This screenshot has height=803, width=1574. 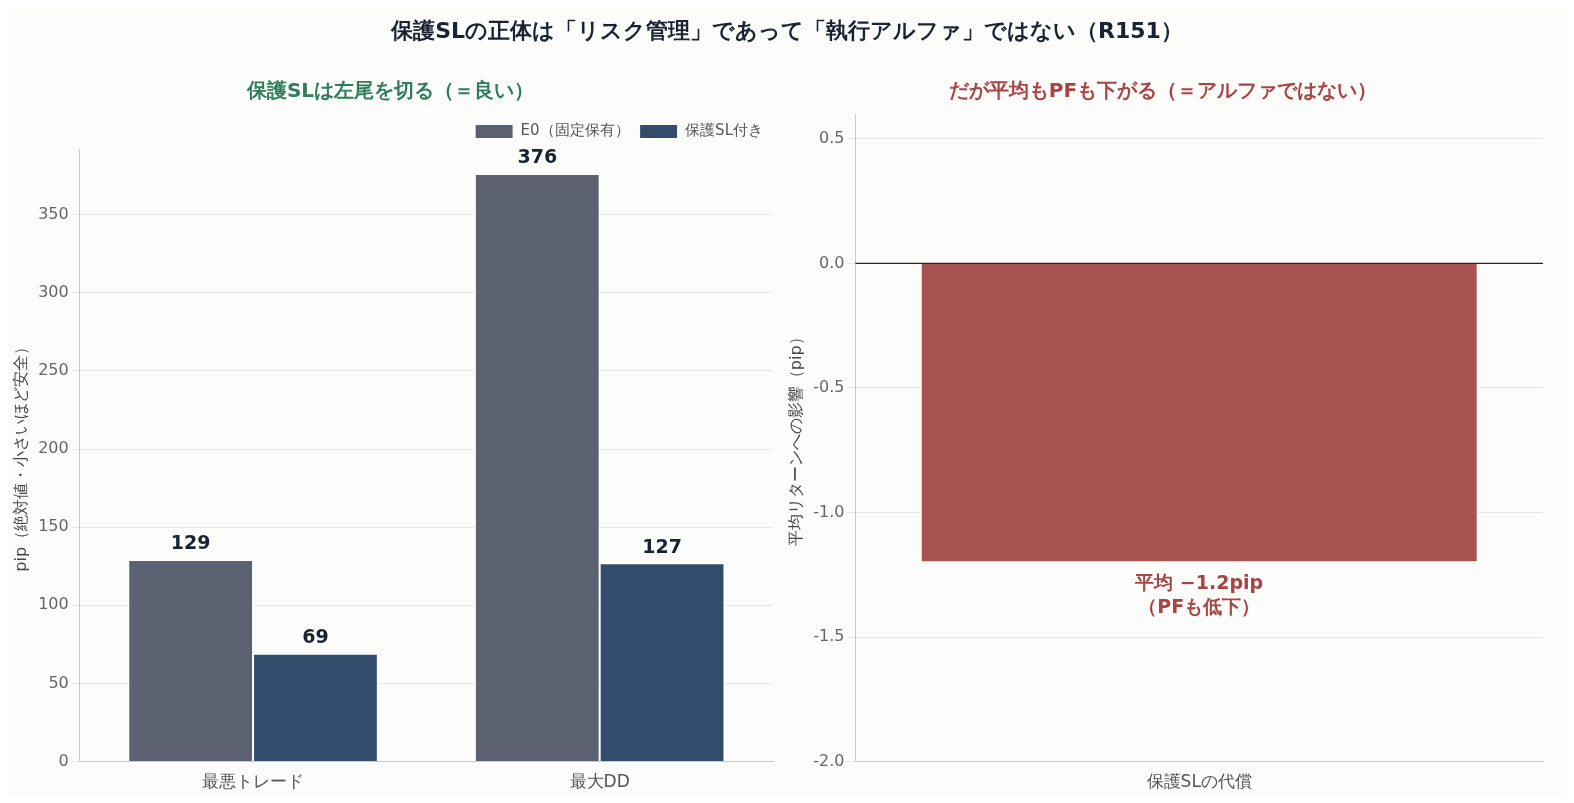 I want to click on y-tick-label: 150, so click(x=53, y=526).